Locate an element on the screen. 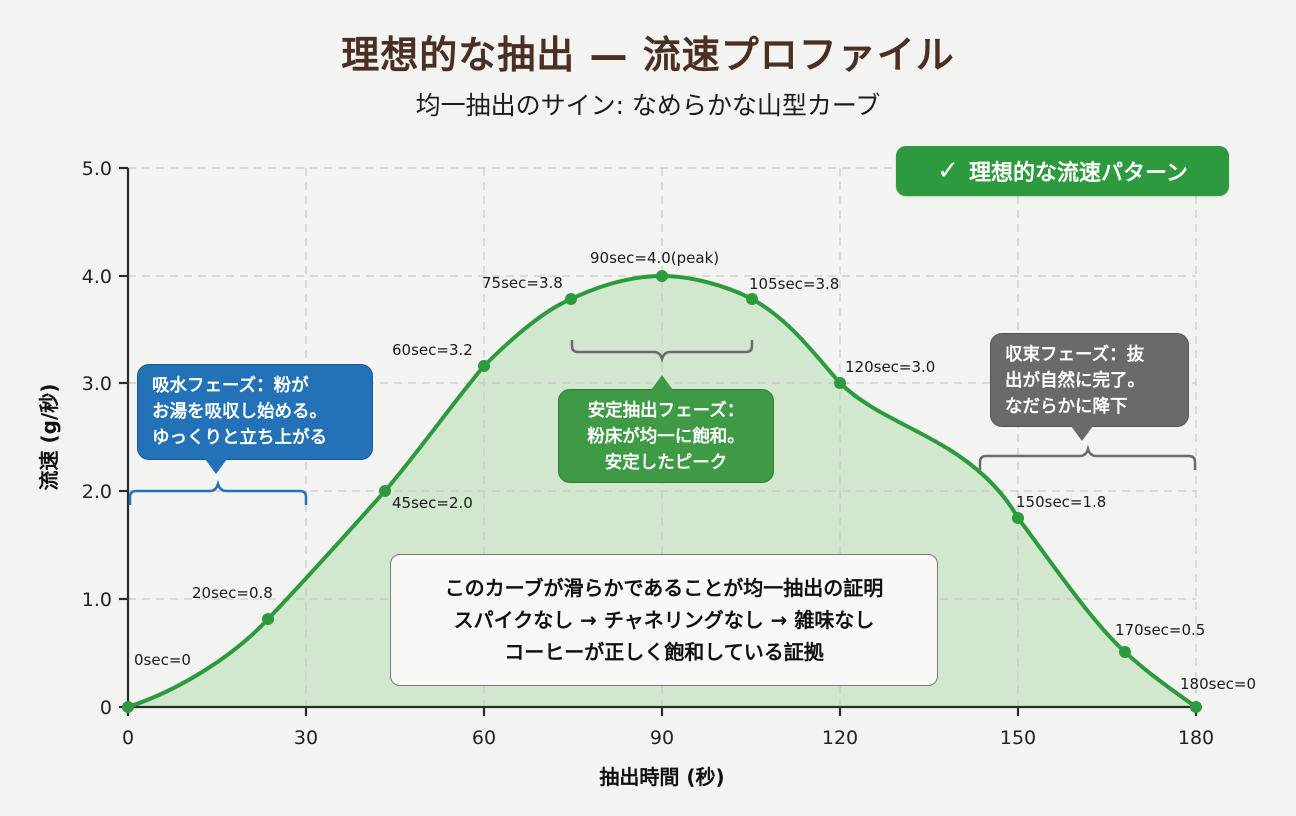 Image resolution: width=1296 pixels, height=816 pixels. callout-line: ゆっくりと立ち上がる is located at coordinates (239, 438).